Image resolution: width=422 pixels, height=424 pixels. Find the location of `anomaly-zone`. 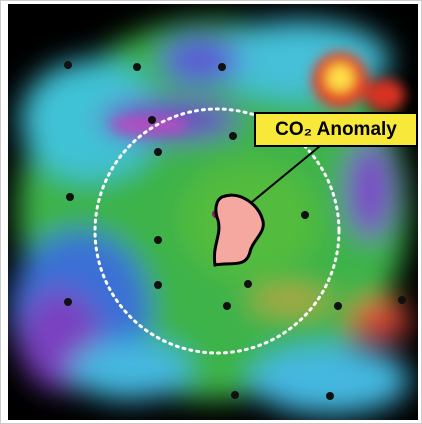

anomaly-zone is located at coordinates (238, 230).